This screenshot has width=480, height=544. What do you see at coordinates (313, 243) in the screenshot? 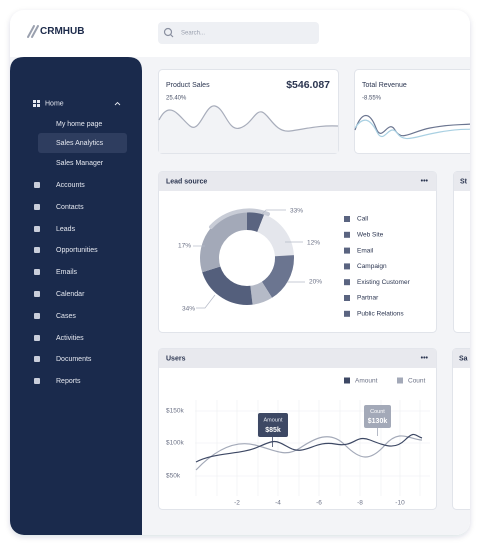
I see `donut-label: 12%` at bounding box center [313, 243].